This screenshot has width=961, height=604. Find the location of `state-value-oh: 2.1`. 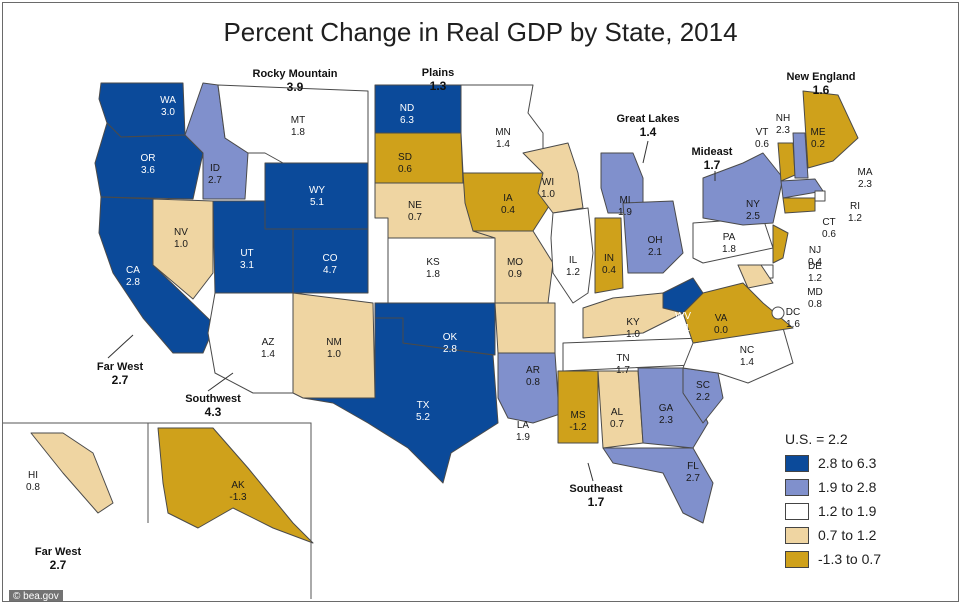

state-value-oh: 2.1 is located at coordinates (655, 252).